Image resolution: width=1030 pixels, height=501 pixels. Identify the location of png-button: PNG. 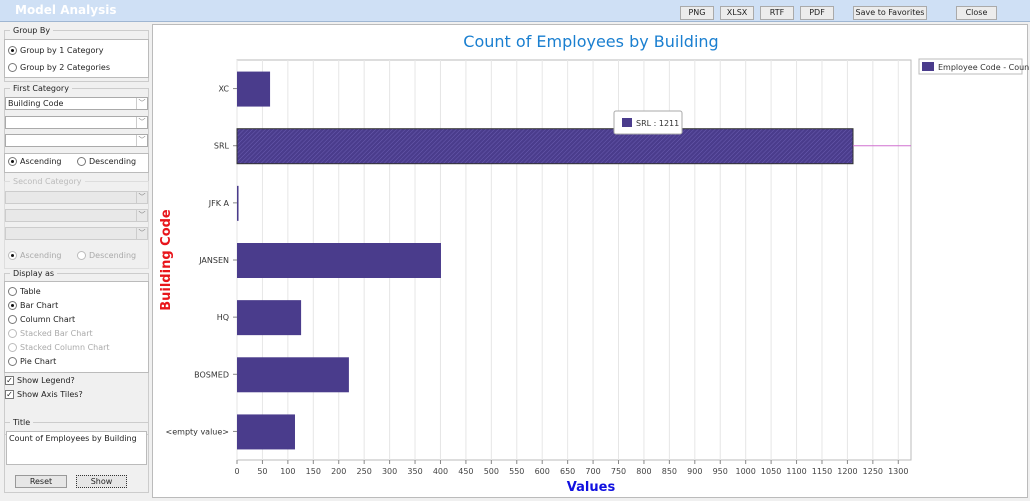
(697, 13).